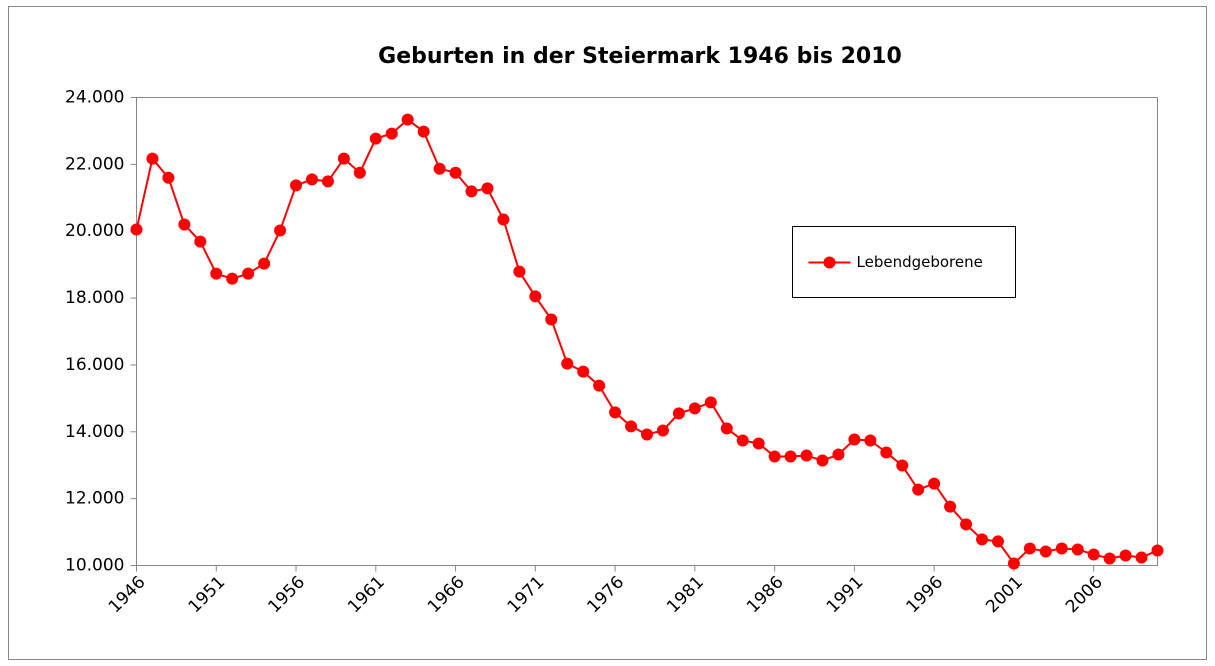  What do you see at coordinates (94, 499) in the screenshot?
I see `y-tick-label: 12.000` at bounding box center [94, 499].